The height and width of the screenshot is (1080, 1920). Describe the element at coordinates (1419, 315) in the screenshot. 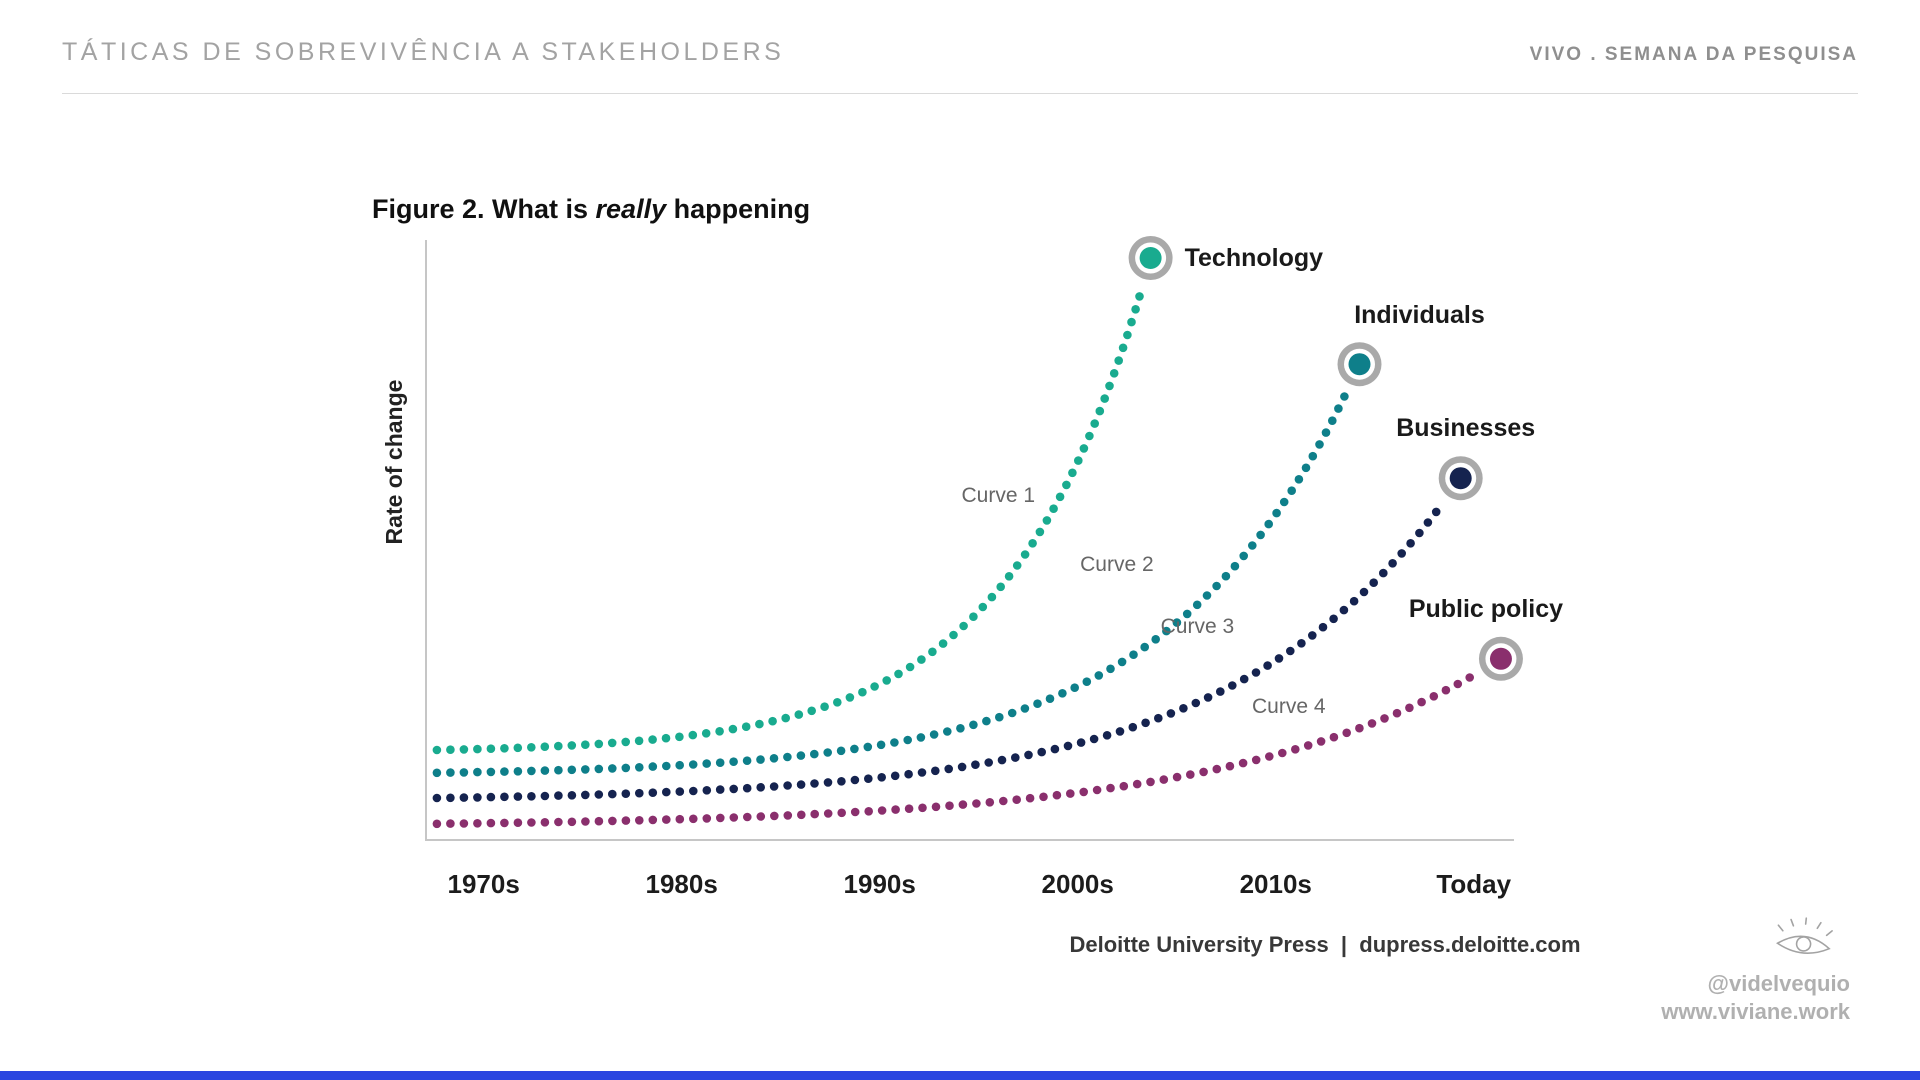

I see `individuals-label: Individuals` at that location.